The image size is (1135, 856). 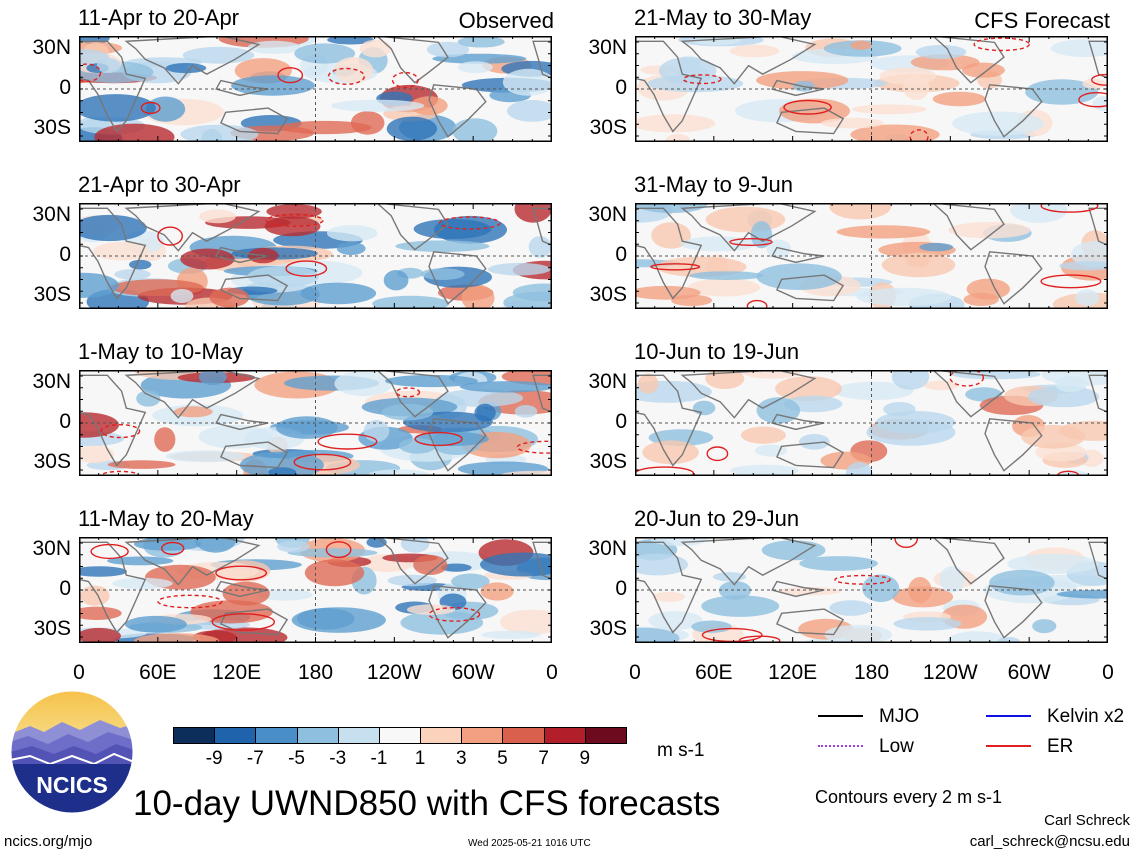 I want to click on contour-note: Contours every 2 m s-1, so click(x=909, y=797).